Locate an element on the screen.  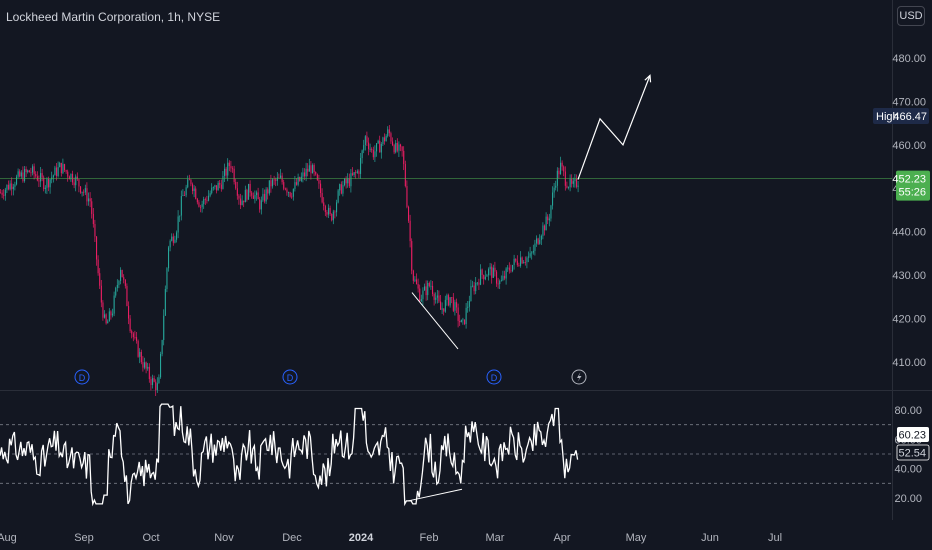
time-tick-label: Sep is located at coordinates (84, 538).